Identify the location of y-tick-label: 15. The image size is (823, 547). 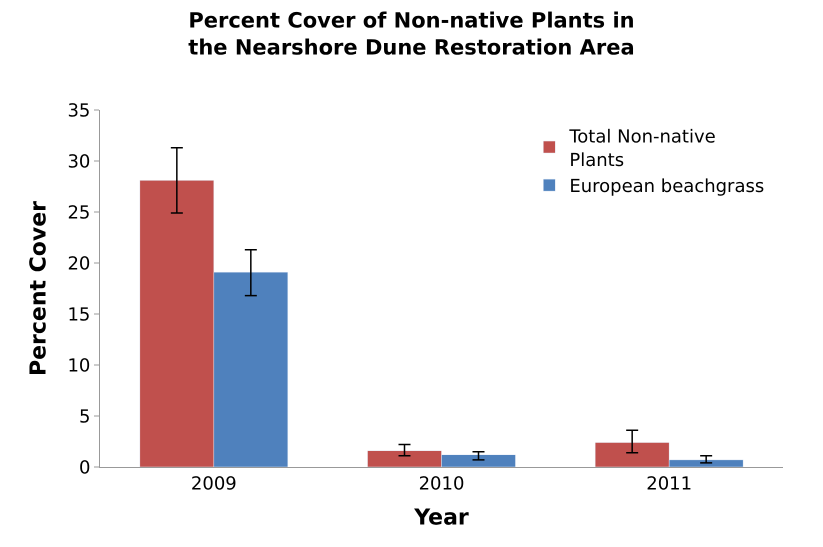
(78, 315).